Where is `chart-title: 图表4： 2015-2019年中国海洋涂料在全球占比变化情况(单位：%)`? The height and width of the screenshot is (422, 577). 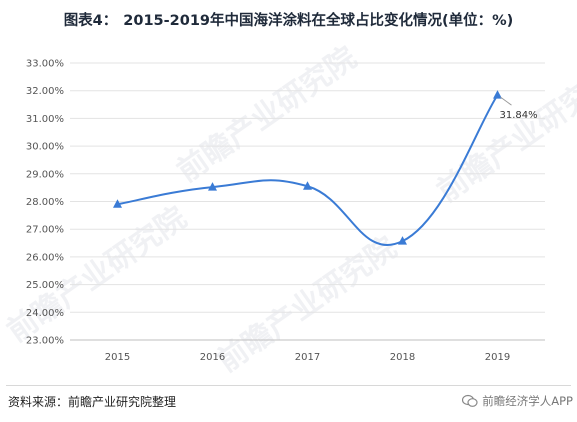
chart-title: 图表4： 2015-2019年中国海洋涂料在全球占比变化情况(单位：%) is located at coordinates (288, 19).